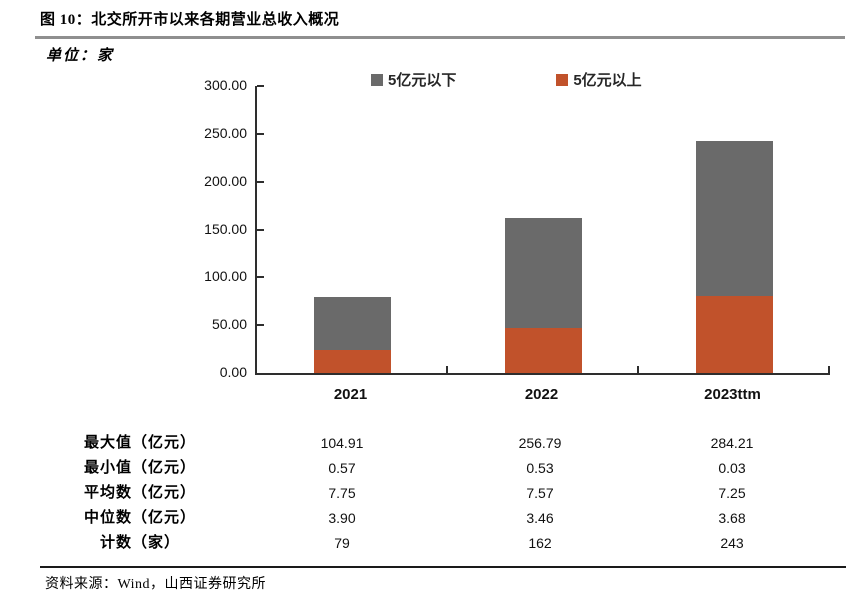 This screenshot has width=864, height=593. What do you see at coordinates (342, 468) in the screenshot?
I see `table-cell: 0.57` at bounding box center [342, 468].